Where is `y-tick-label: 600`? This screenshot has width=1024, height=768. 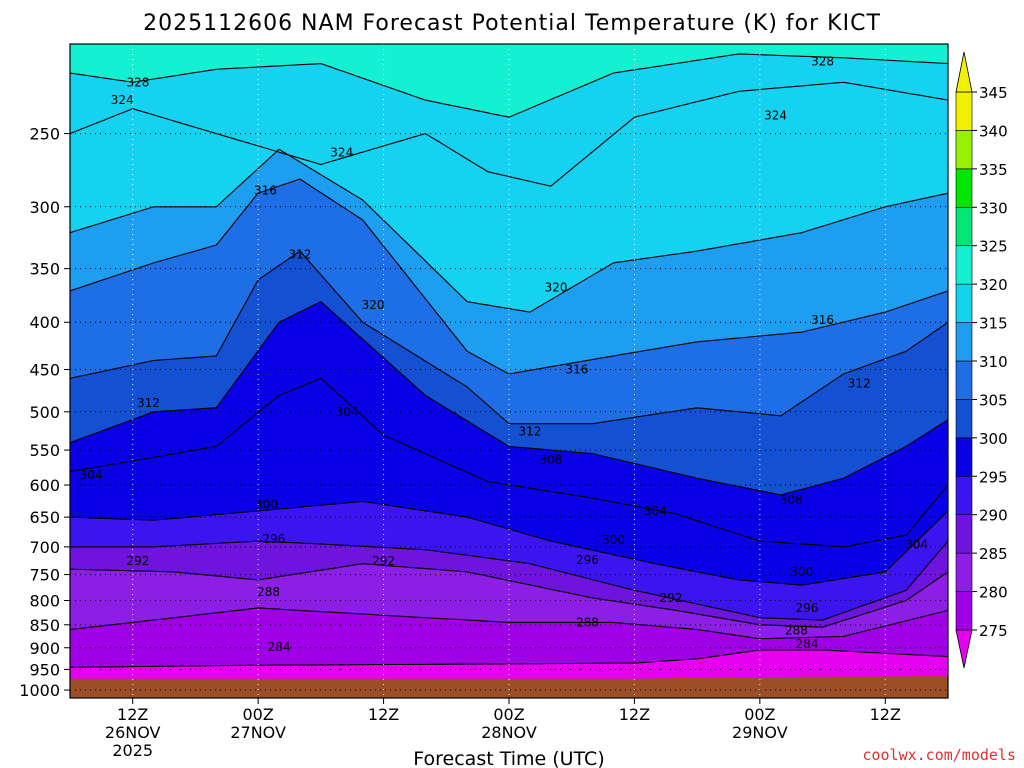
y-tick-label: 600 is located at coordinates (44, 485).